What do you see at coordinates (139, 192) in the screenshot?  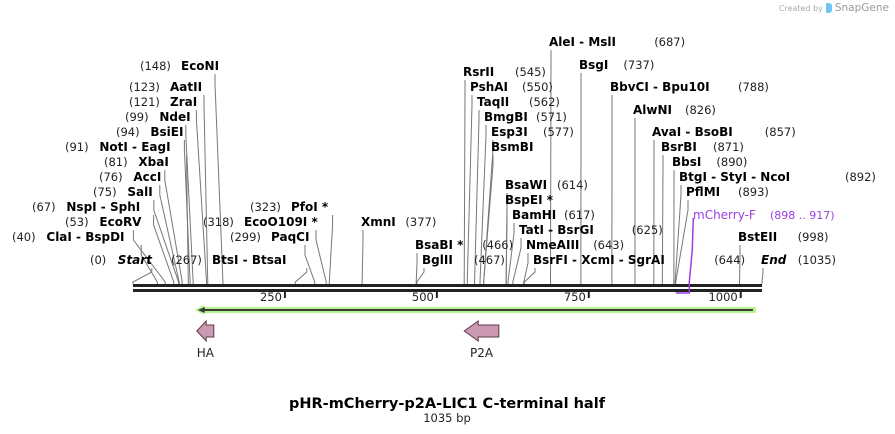 I see `enzyme-name: SalI` at bounding box center [139, 192].